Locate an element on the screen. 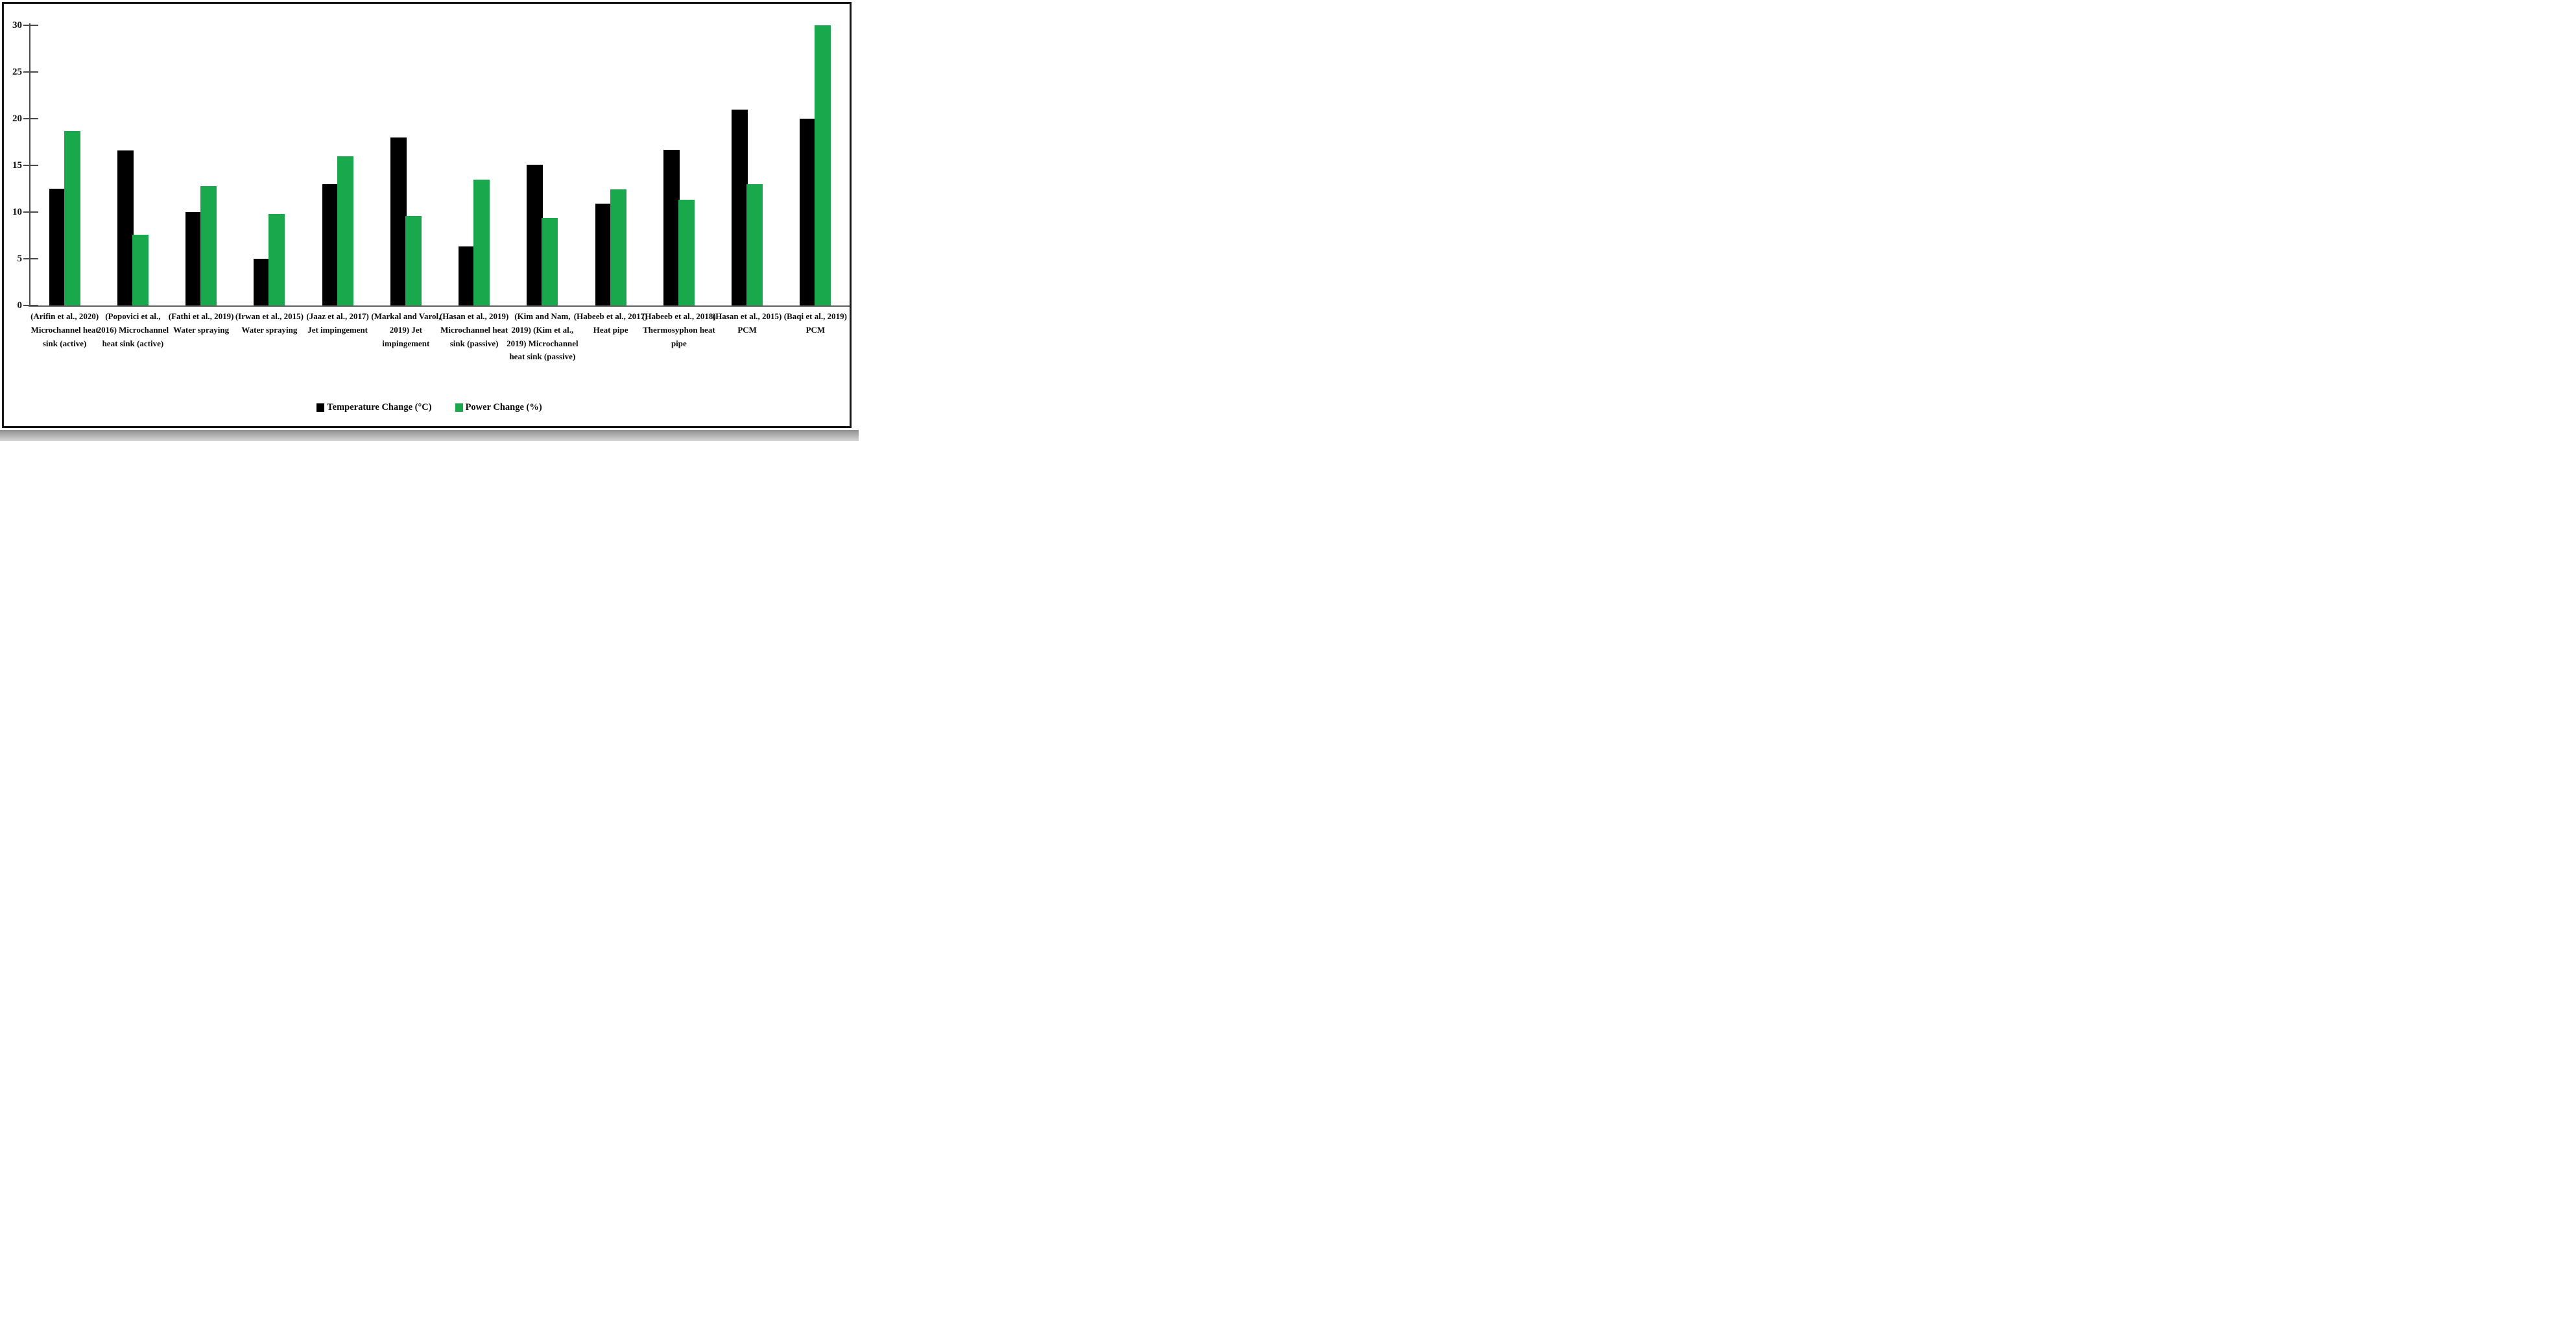  y-axis-tick-label: 30 is located at coordinates (17, 25).